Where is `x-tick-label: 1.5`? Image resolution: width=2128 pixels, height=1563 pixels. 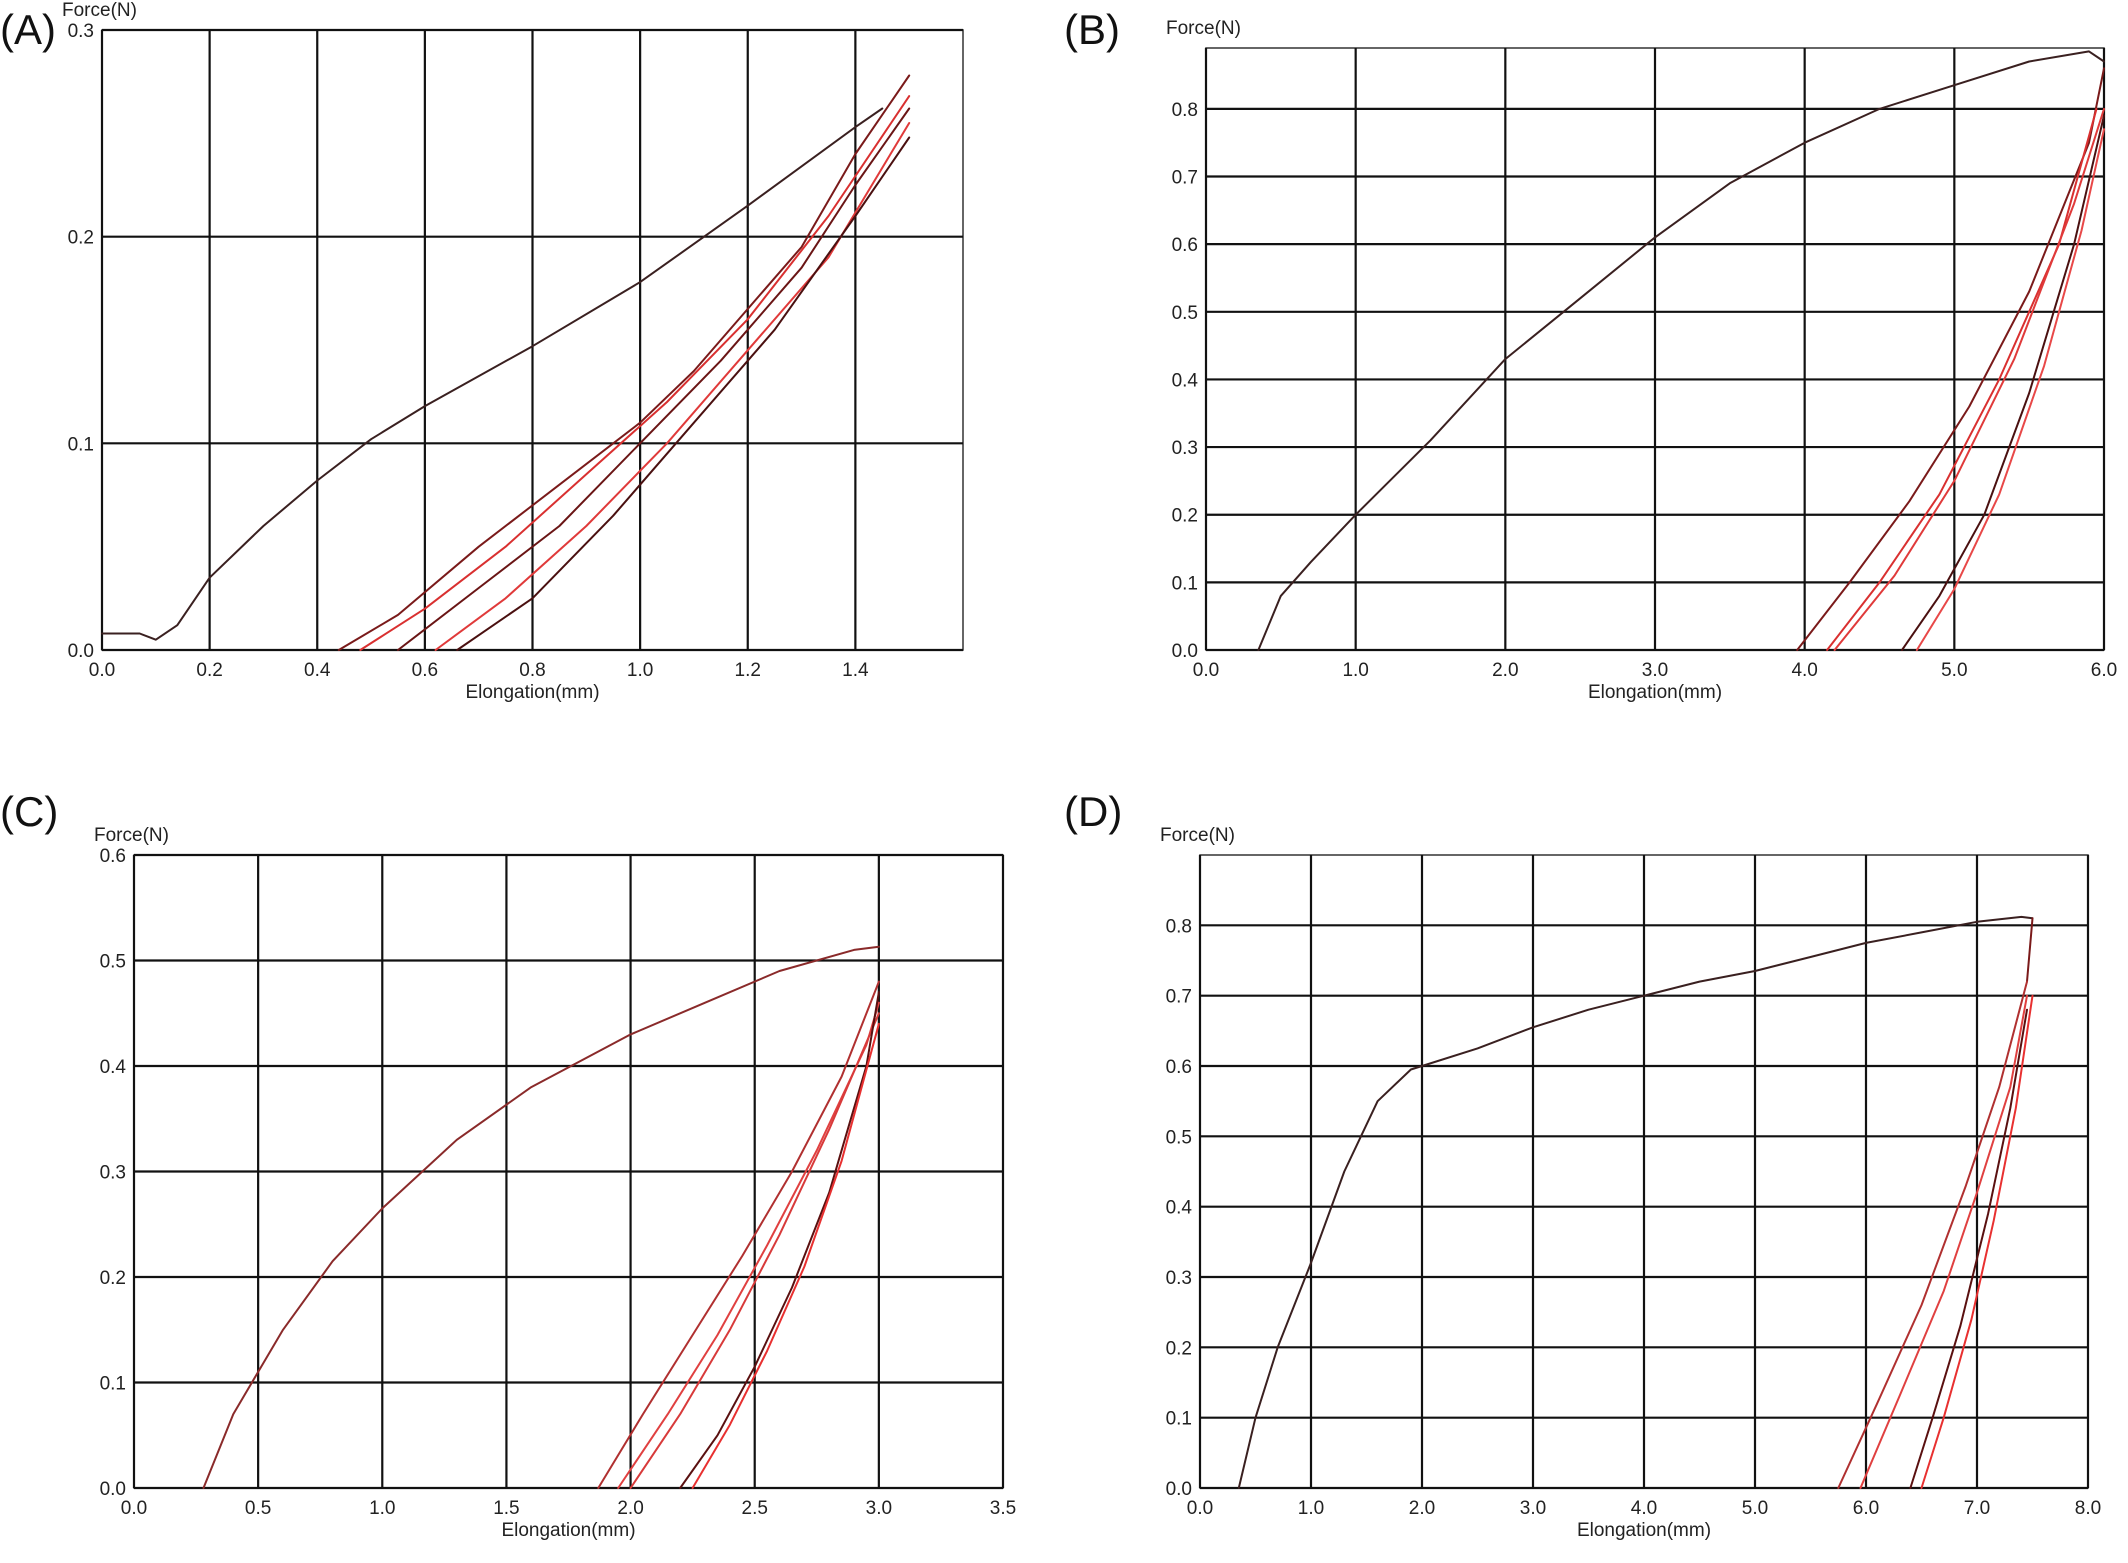
x-tick-label: 1.5 is located at coordinates (506, 1508).